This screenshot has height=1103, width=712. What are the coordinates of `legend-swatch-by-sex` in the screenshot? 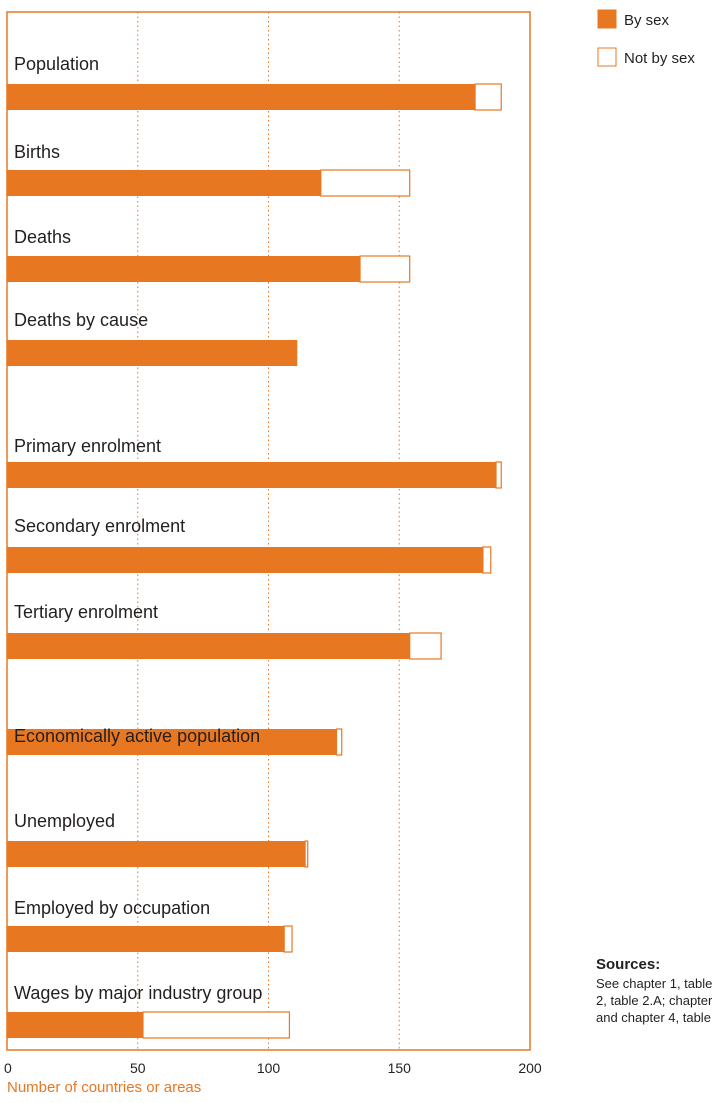 It's located at (607, 19).